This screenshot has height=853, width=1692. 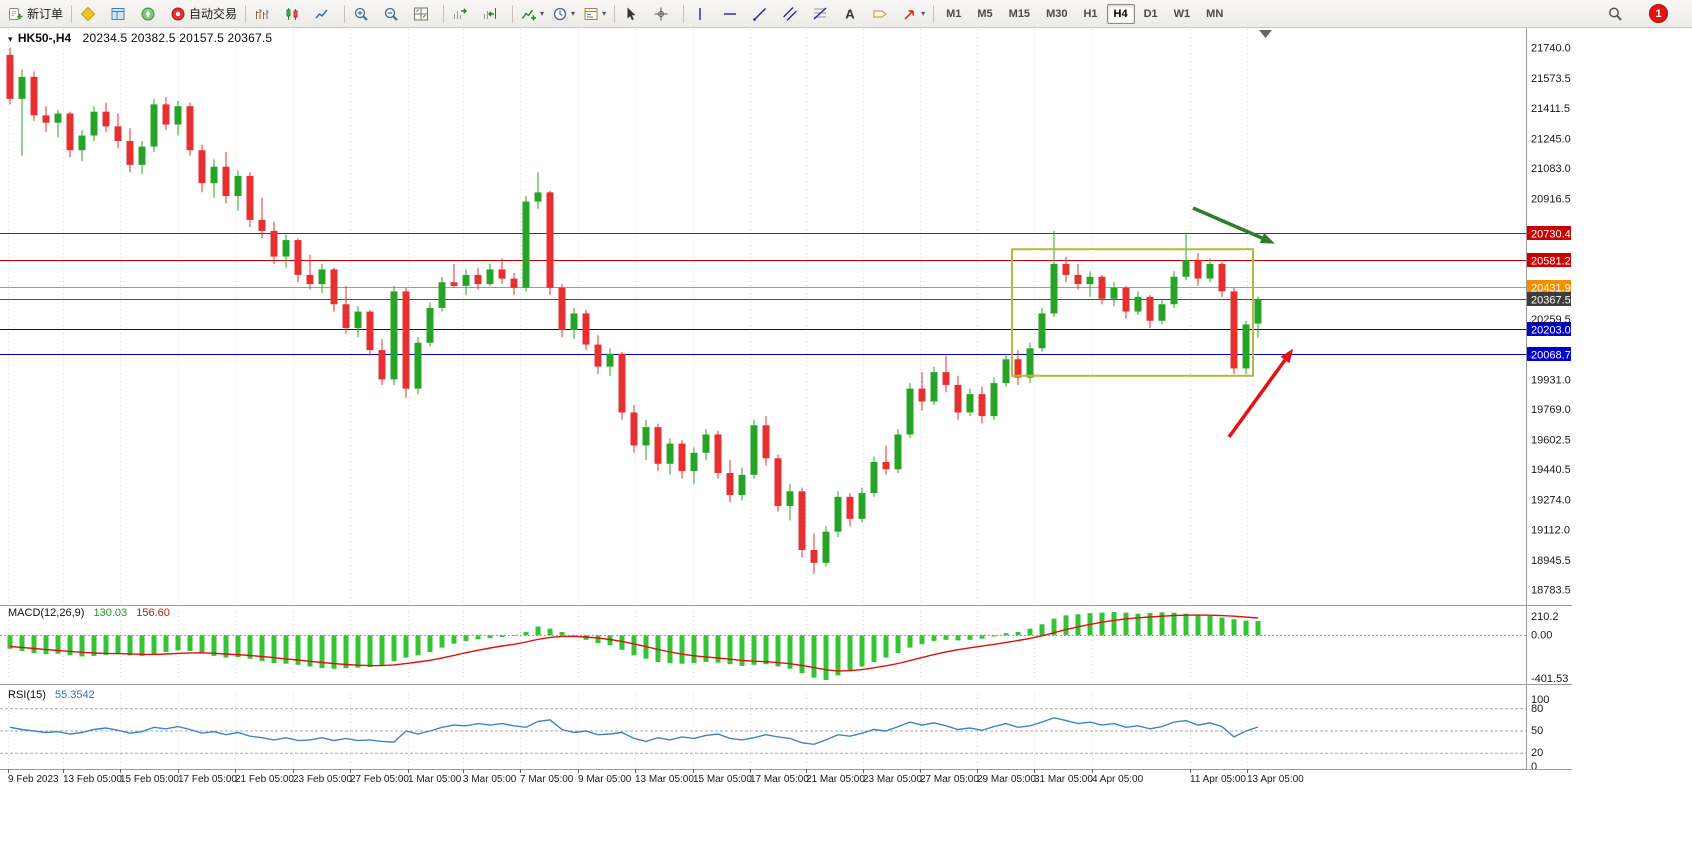 I want to click on zoom-in-button, so click(x=364, y=14).